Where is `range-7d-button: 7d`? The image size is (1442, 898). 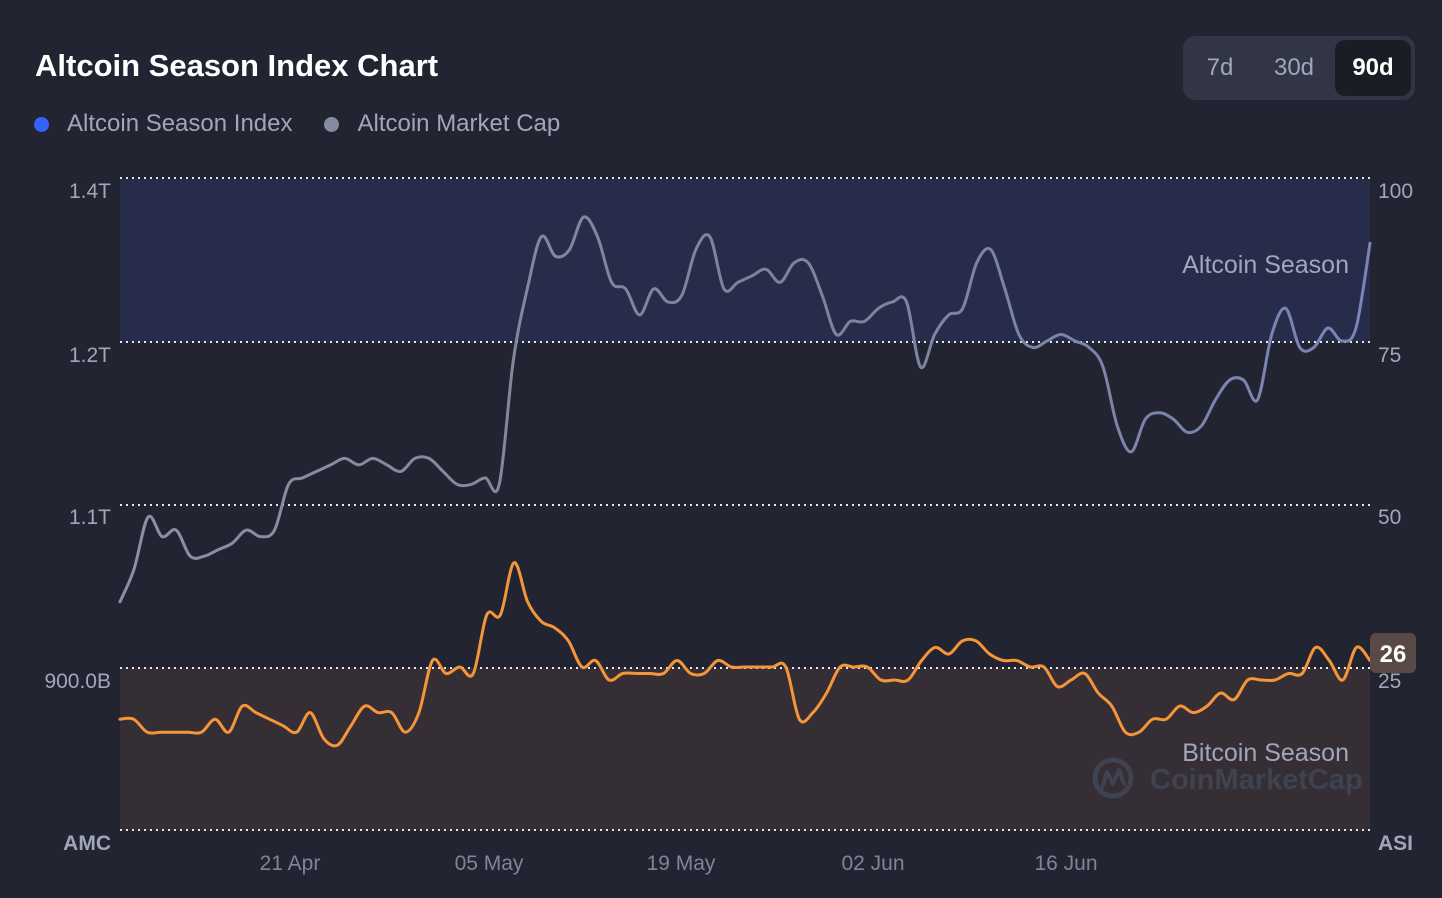 range-7d-button: 7d is located at coordinates (1220, 68).